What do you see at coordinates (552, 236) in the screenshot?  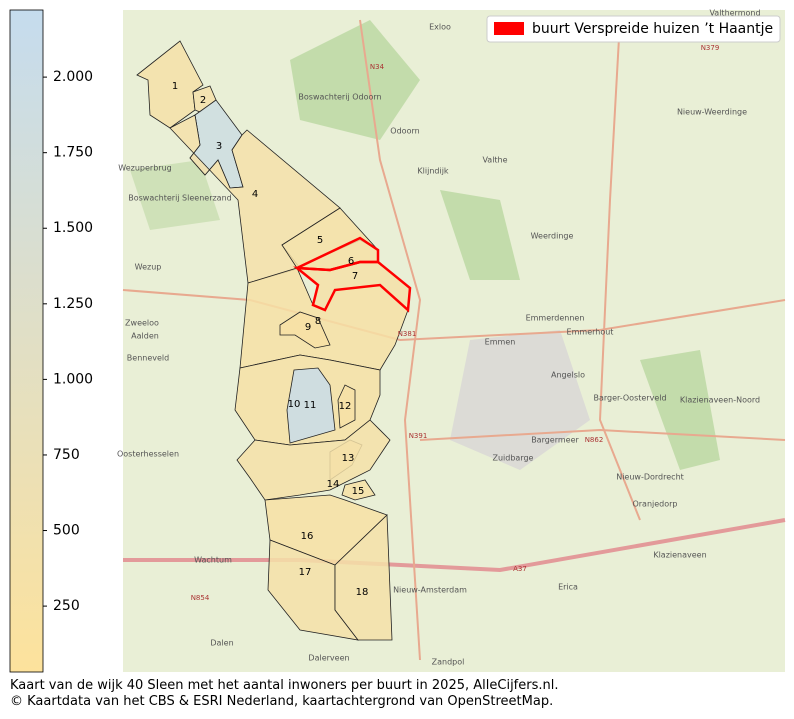 I see `place-label: Weerdinge` at bounding box center [552, 236].